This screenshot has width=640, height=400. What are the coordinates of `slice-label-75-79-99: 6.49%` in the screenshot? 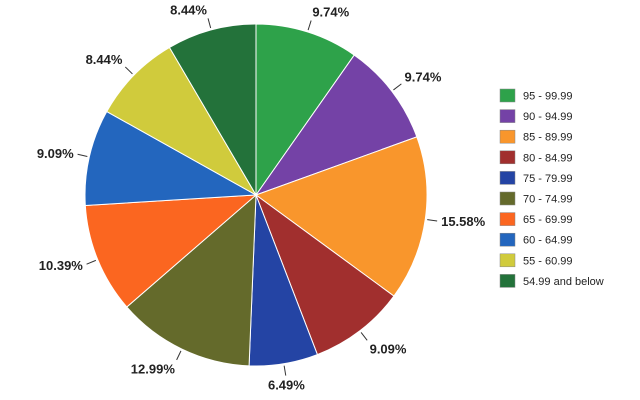 It's located at (286, 385).